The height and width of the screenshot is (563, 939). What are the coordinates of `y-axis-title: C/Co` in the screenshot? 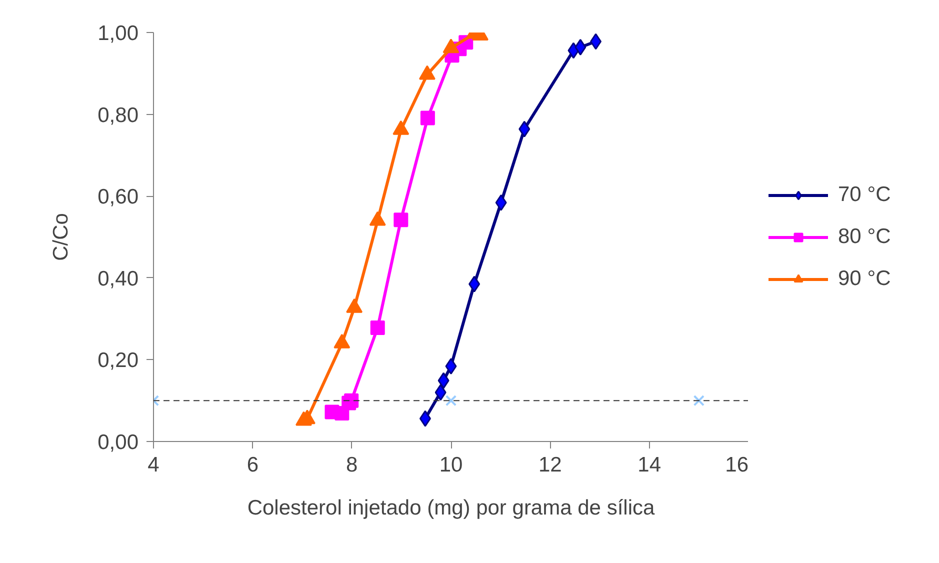 It's located at (61, 237).